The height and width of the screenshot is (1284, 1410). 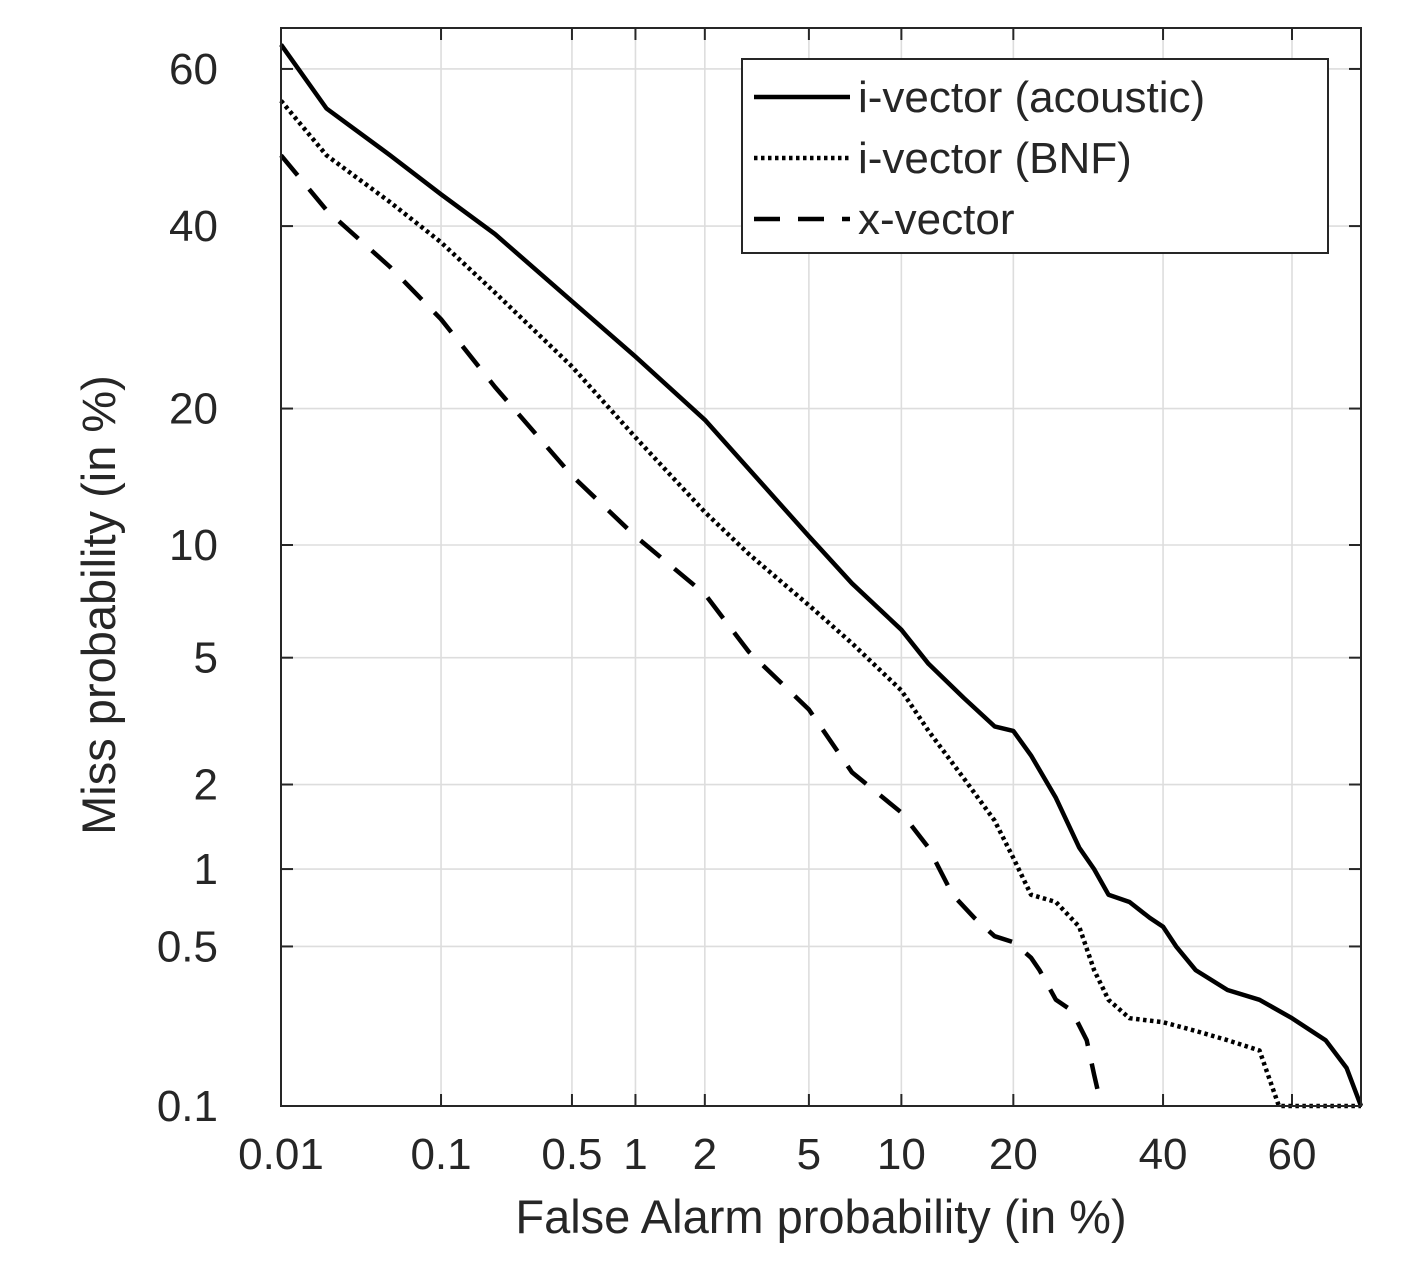 What do you see at coordinates (440, 1154) in the screenshot?
I see `x-tick-label-0-1: 0.1` at bounding box center [440, 1154].